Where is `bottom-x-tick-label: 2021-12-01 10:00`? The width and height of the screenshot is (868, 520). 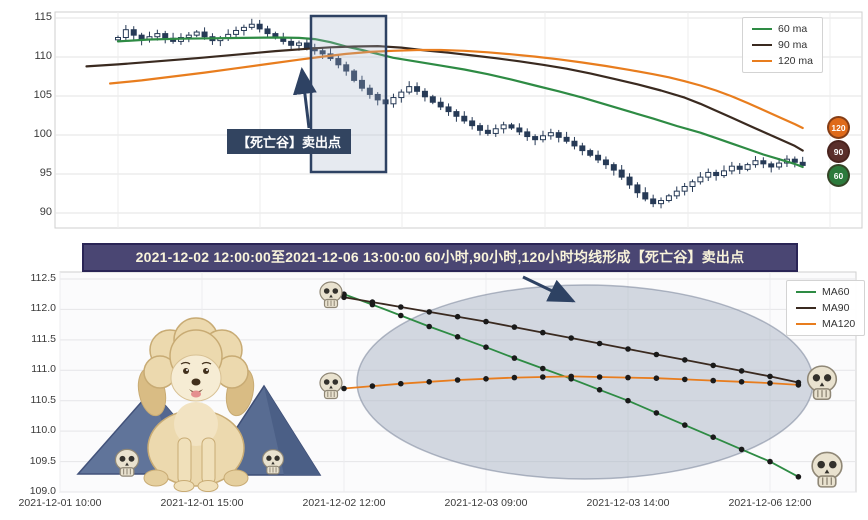
bottom-x-tick-label: 2021-12-01 10:00 is located at coordinates (60, 503).